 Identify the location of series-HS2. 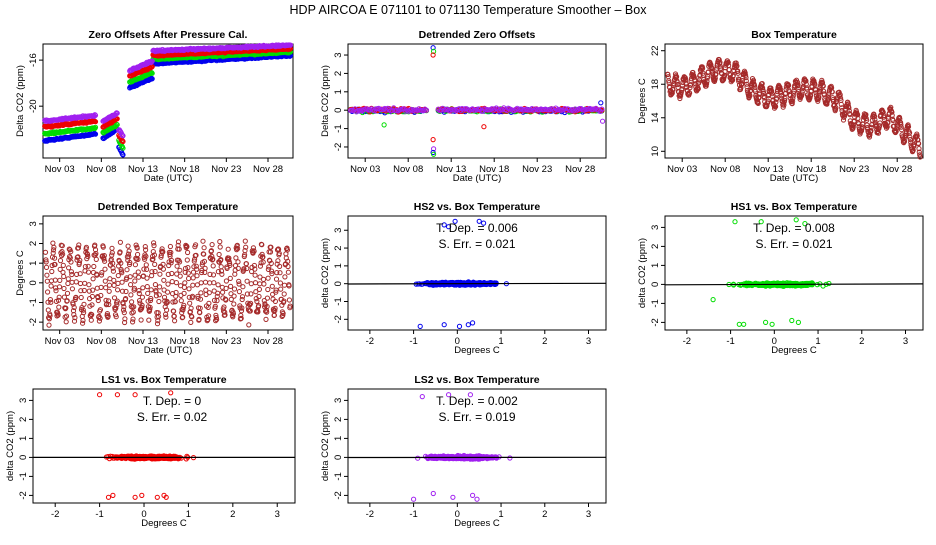
(168, 105).